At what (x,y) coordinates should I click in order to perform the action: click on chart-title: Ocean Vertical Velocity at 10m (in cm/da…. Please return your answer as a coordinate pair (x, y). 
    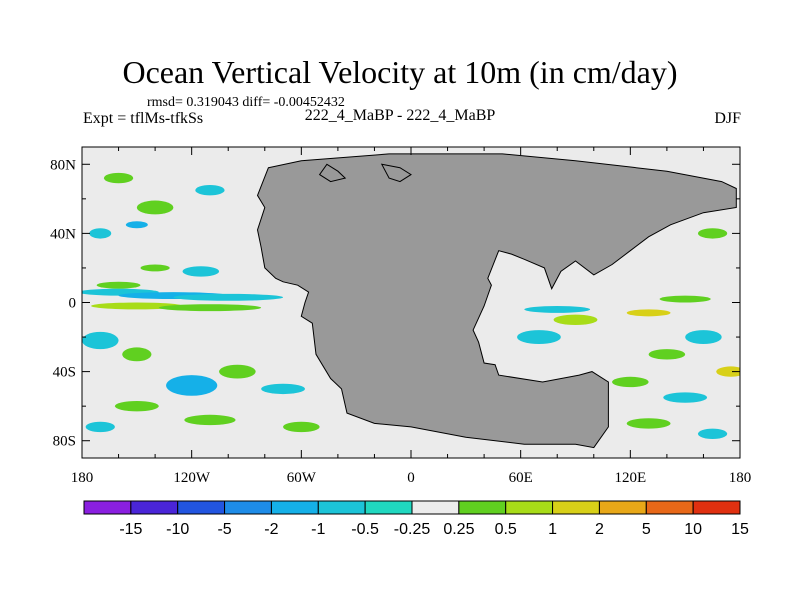
    Looking at the image, I should click on (400, 72).